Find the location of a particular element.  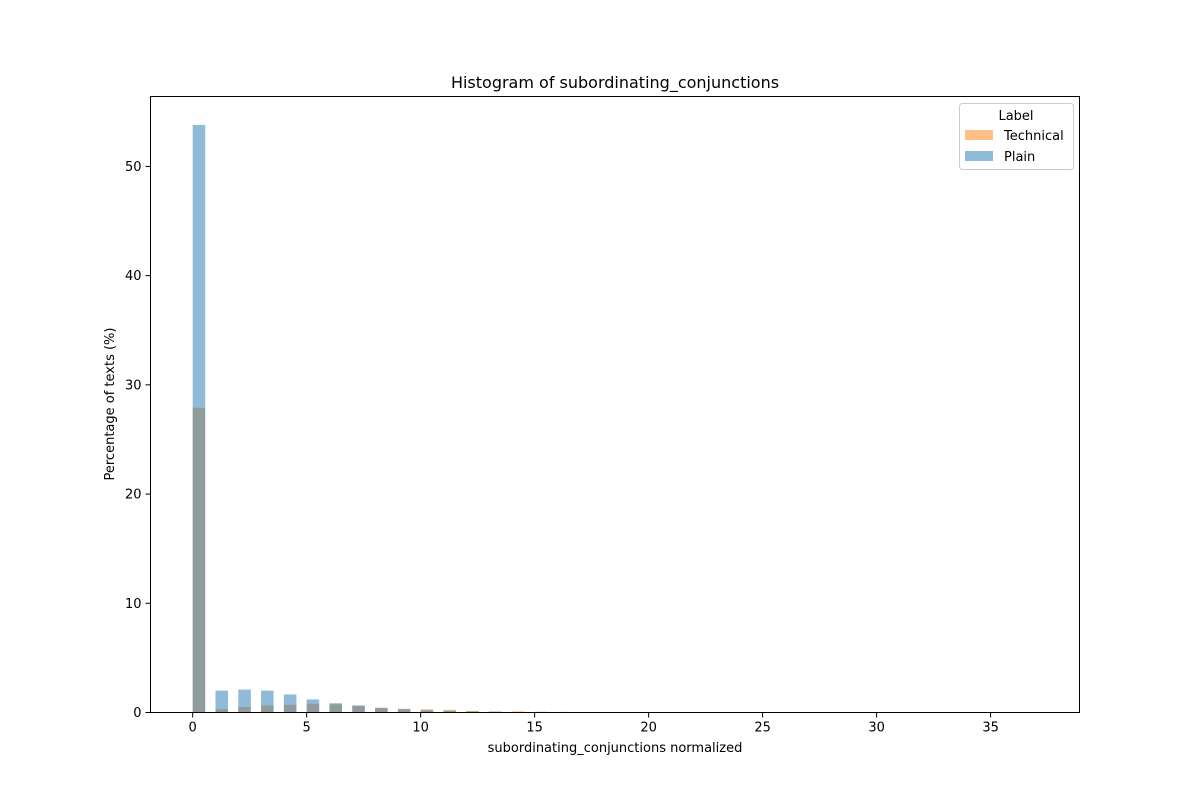

y-tick-label-10: 10 is located at coordinates (133, 604).